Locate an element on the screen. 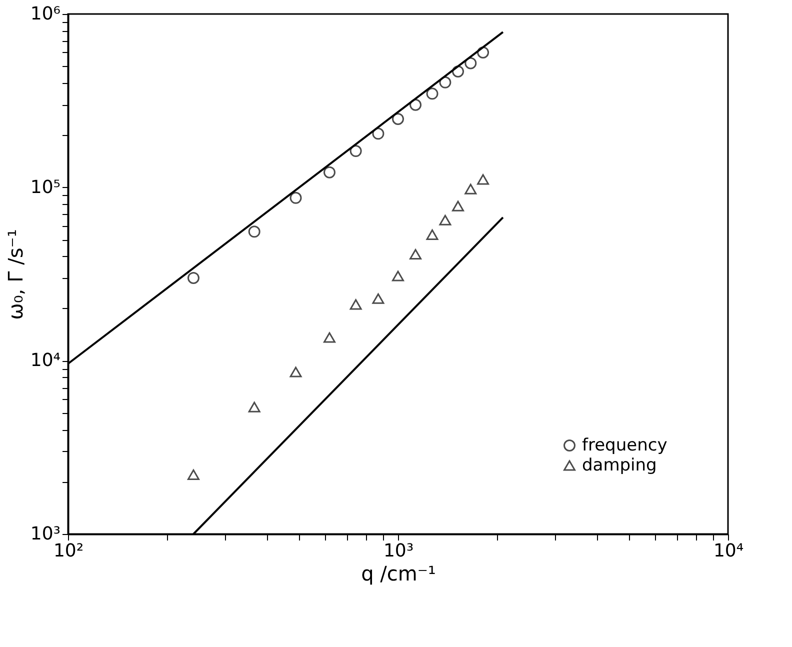 The height and width of the screenshot is (647, 792). x-tick-label: 10³ is located at coordinates (398, 551).